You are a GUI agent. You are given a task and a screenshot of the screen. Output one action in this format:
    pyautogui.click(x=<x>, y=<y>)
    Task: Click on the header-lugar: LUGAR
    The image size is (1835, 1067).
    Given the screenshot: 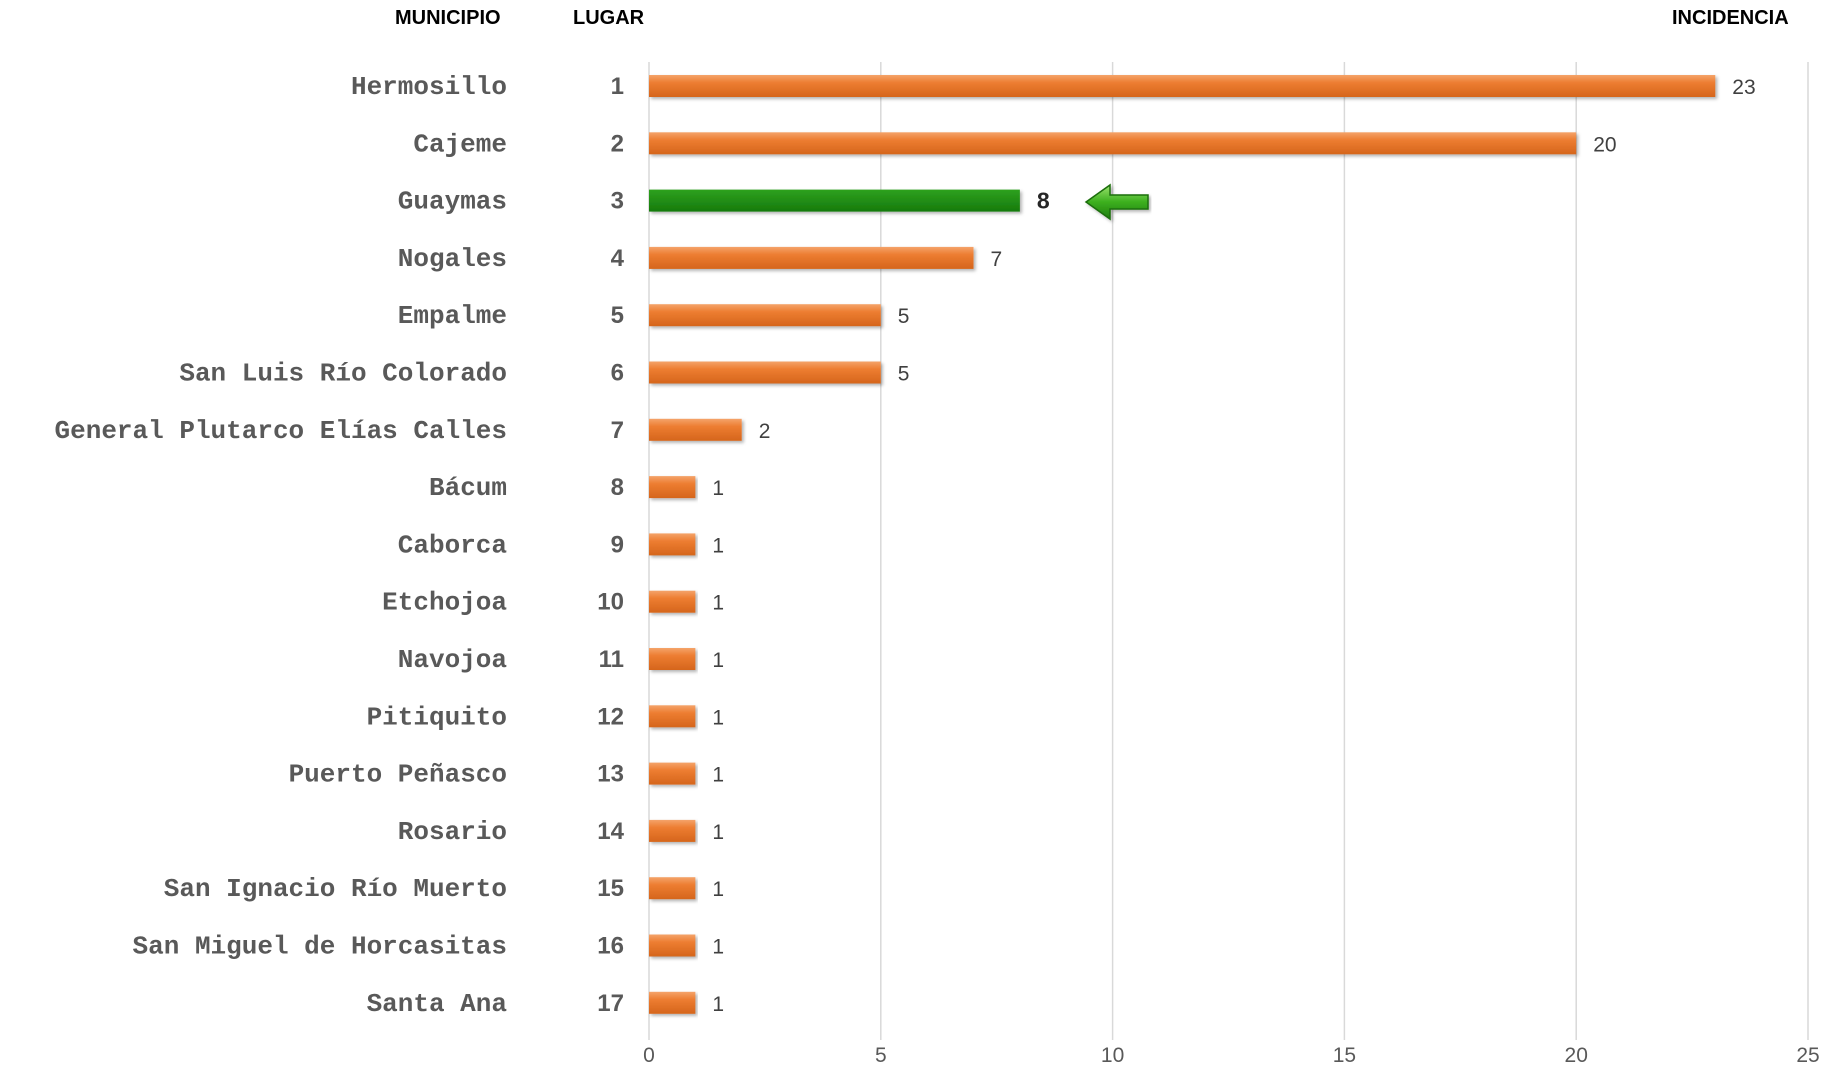 What is the action you would take?
    pyautogui.click(x=609, y=18)
    